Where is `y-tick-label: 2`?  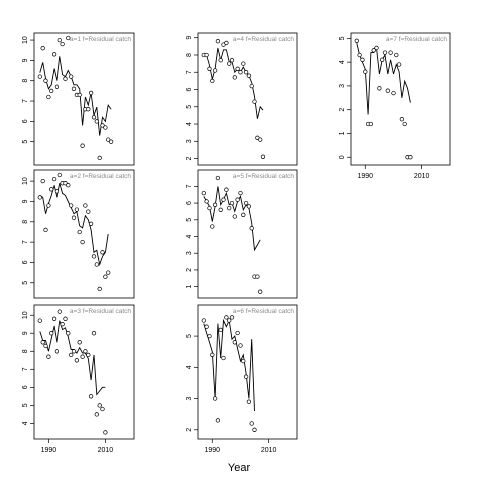
y-tick-label: 2 is located at coordinates (189, 270).